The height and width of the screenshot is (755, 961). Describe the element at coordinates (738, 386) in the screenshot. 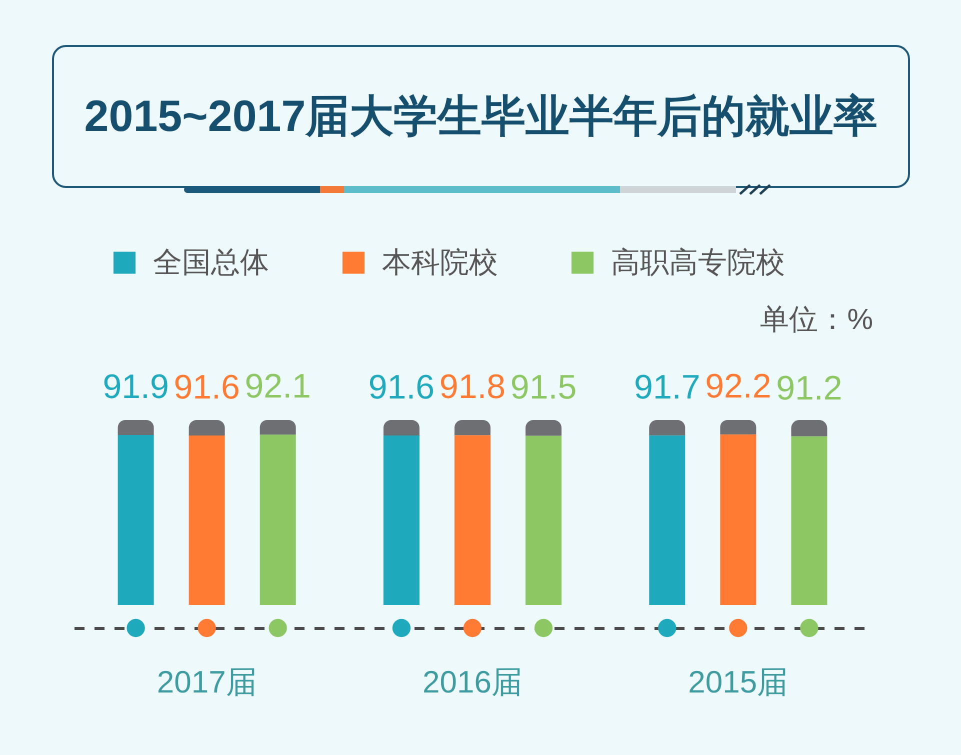

I see `data-label: 92.2` at that location.